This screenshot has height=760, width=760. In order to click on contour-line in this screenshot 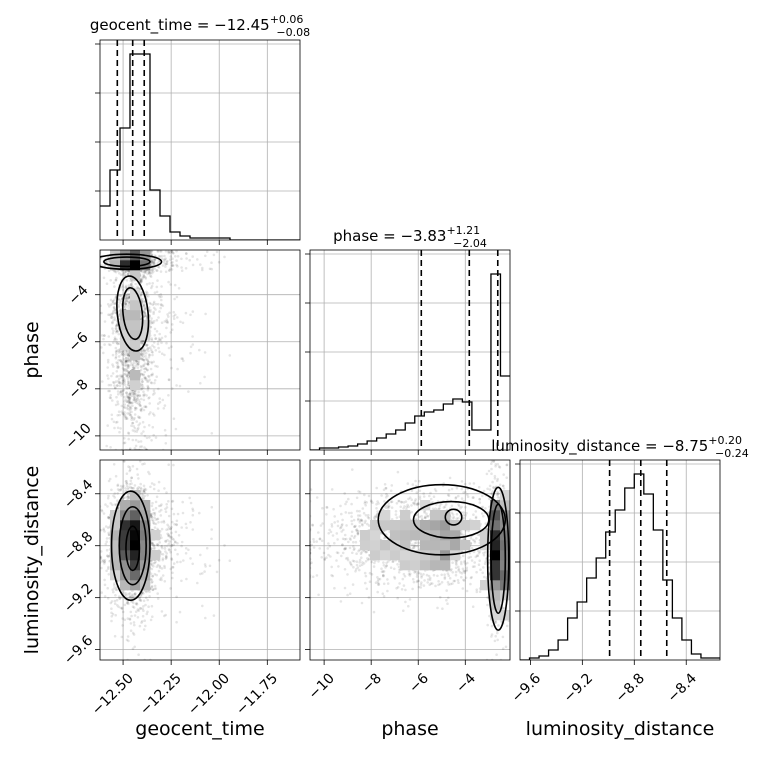, I will do `click(132, 313)`.